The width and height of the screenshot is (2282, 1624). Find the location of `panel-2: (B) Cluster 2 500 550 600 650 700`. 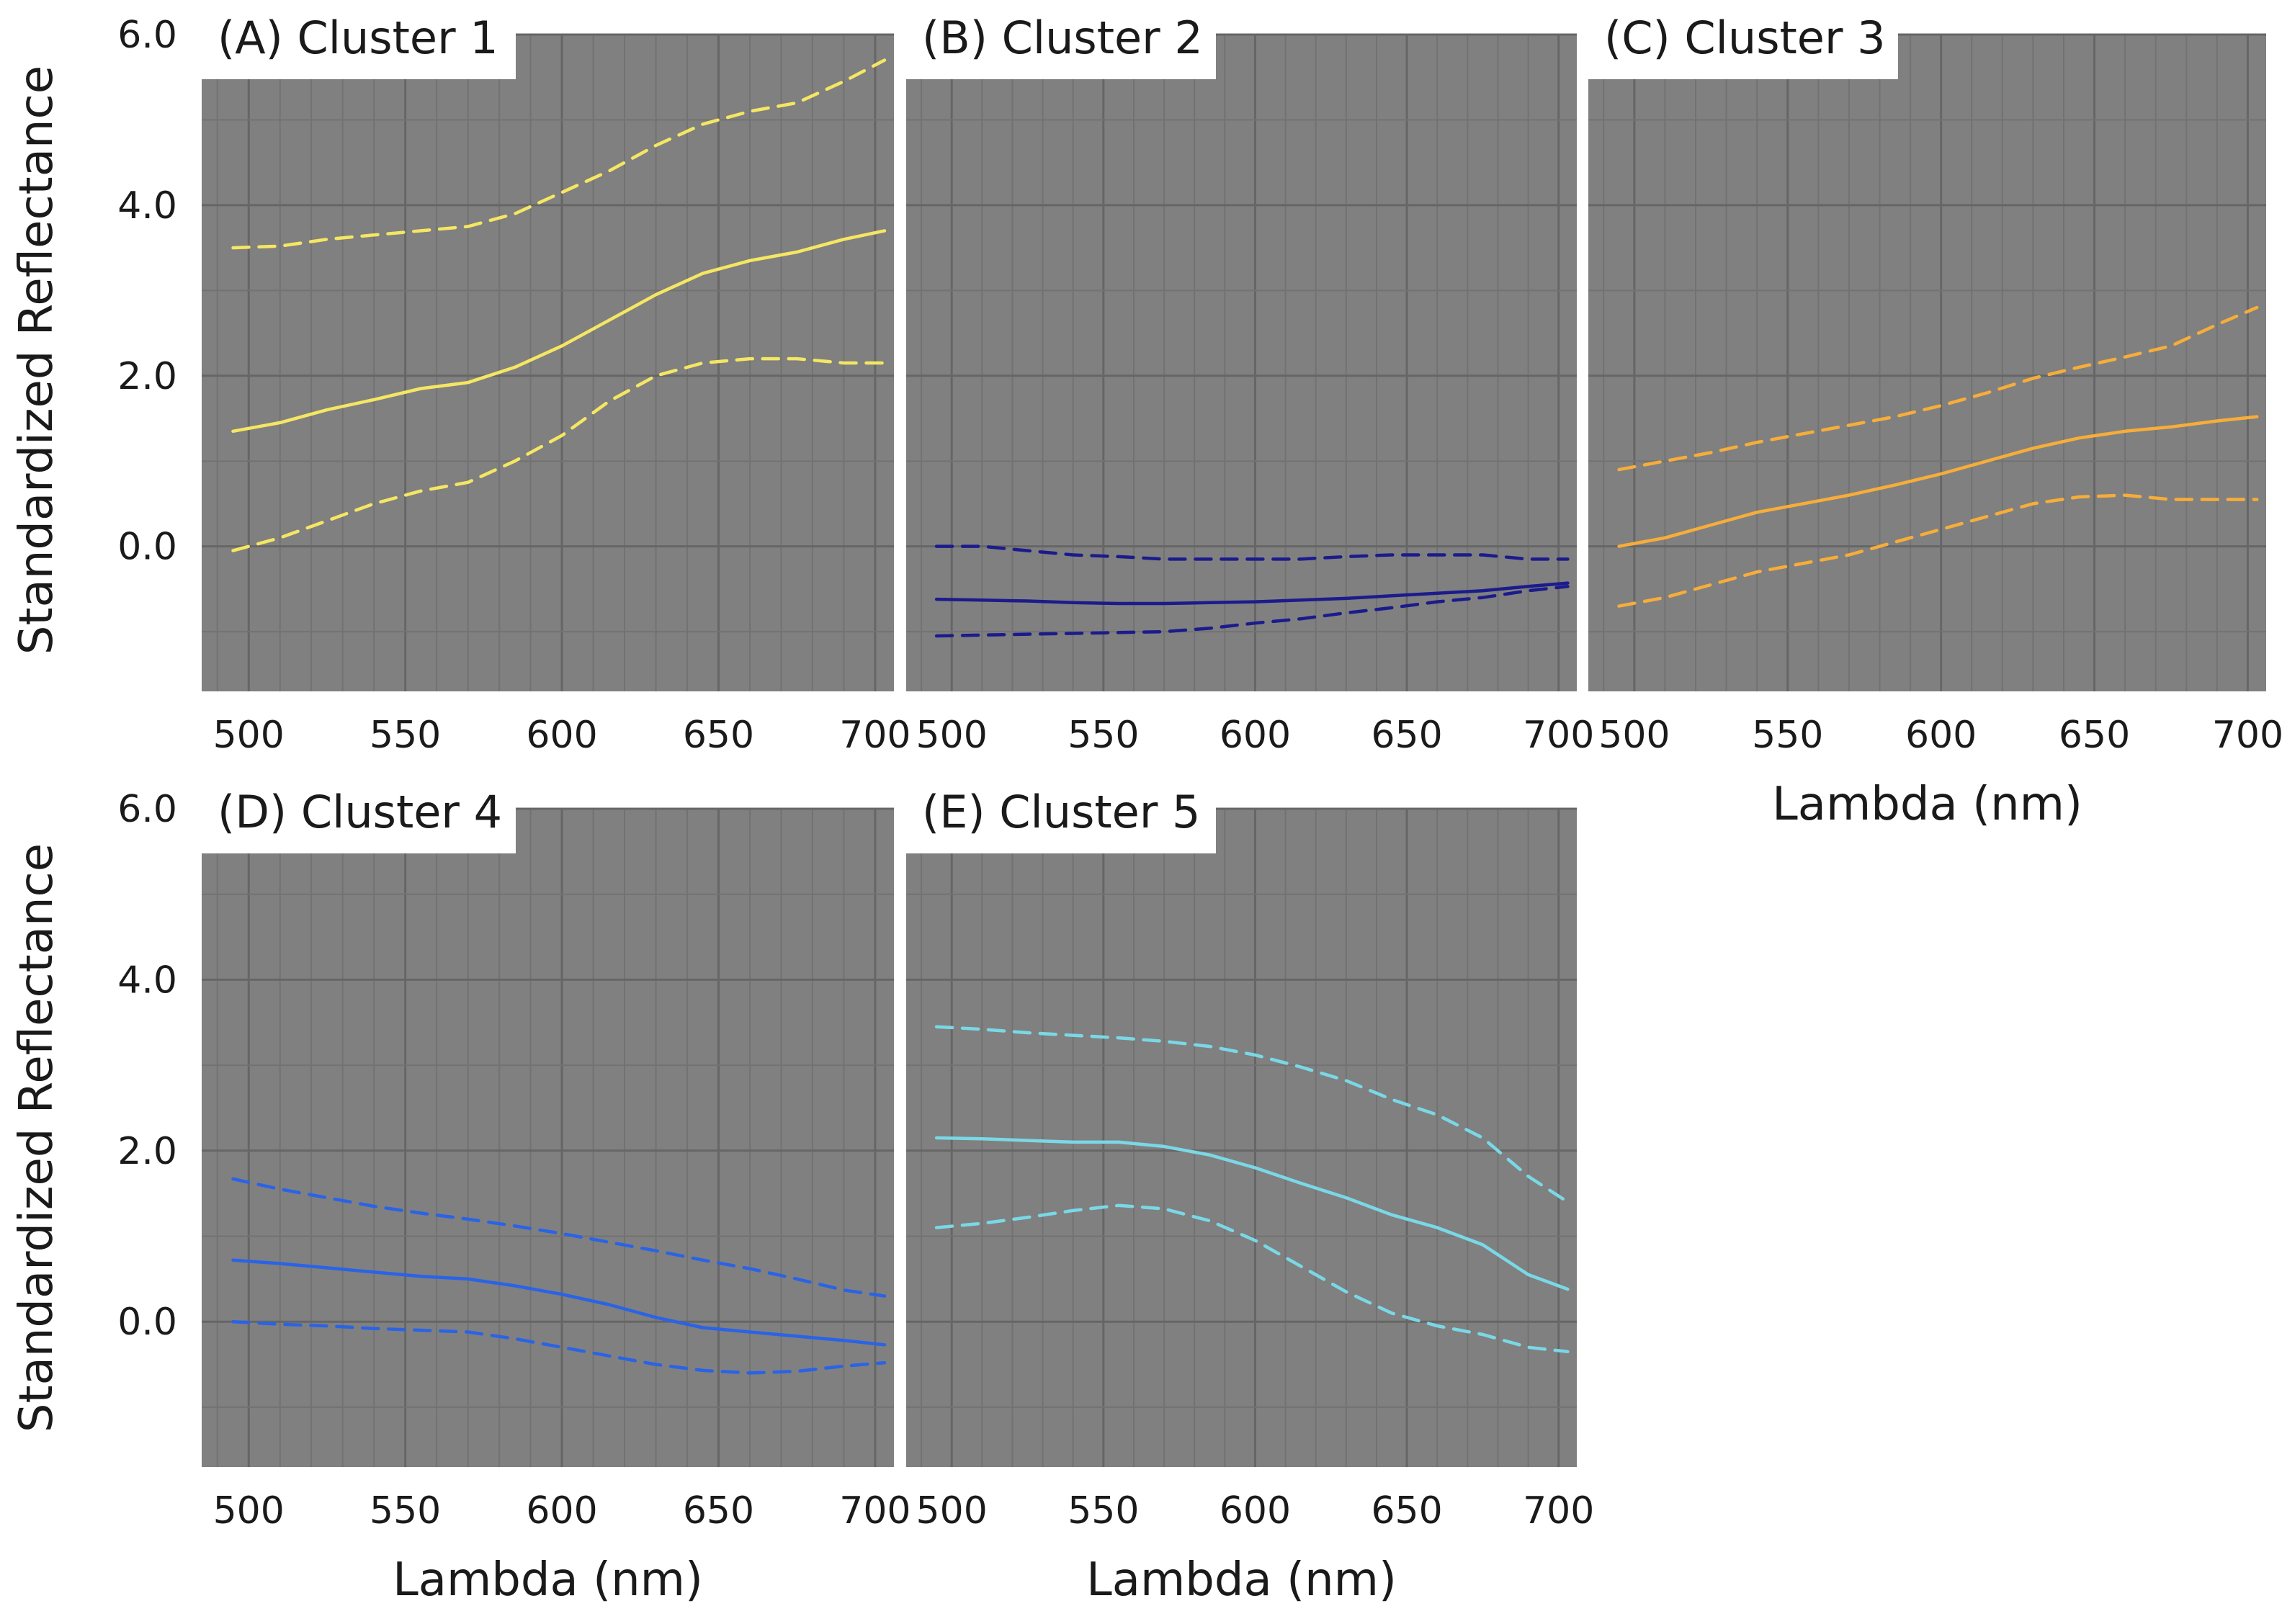

panel-2: (B) Cluster 2 500 550 600 650 700 is located at coordinates (1247, 379).